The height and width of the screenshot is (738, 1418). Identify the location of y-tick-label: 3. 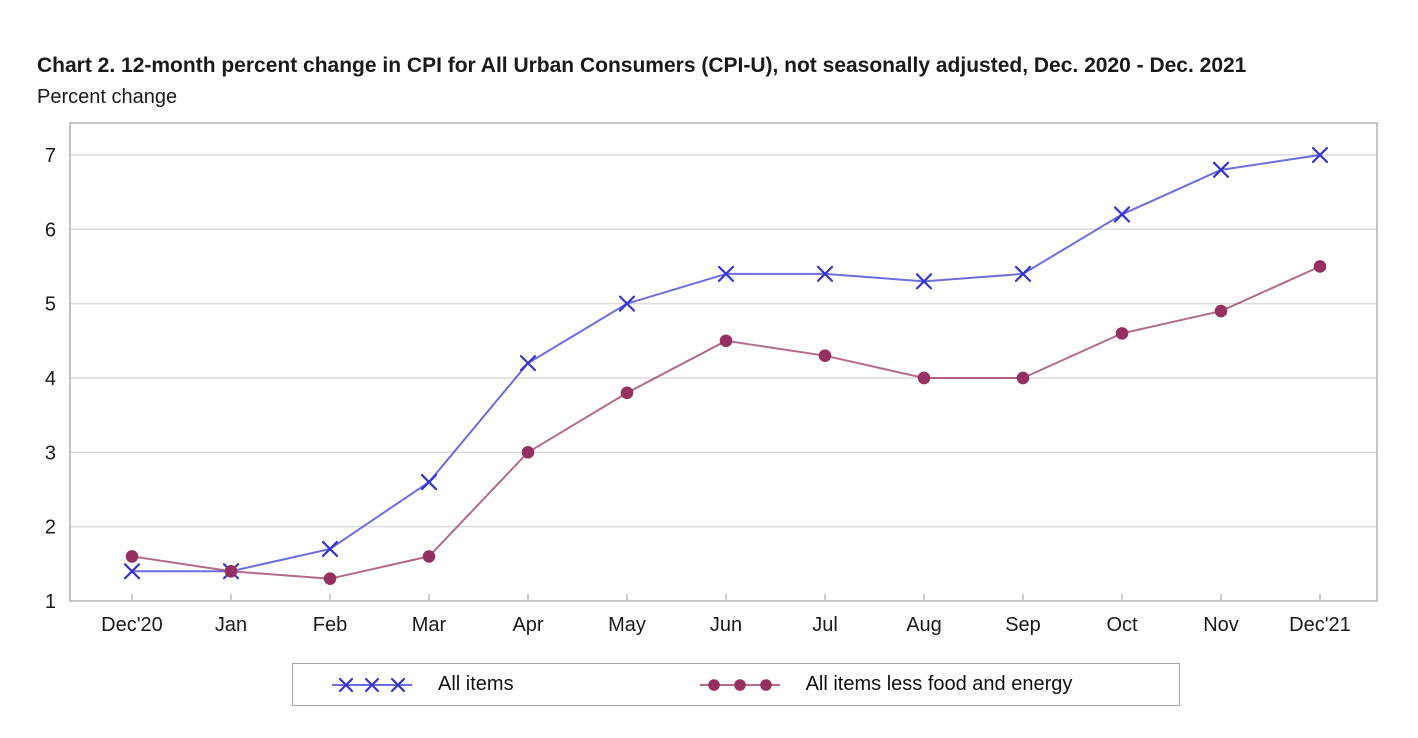
(50, 453).